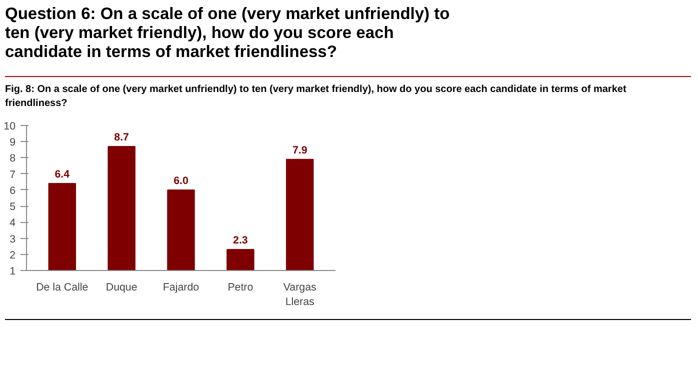  What do you see at coordinates (316, 97) in the screenshot?
I see `chart-subtitle: Fig. 8: On a scale of one (very market unfriendly) to ten (very market friendly), how do you score each candidate in terms of market friendliness?` at bounding box center [316, 97].